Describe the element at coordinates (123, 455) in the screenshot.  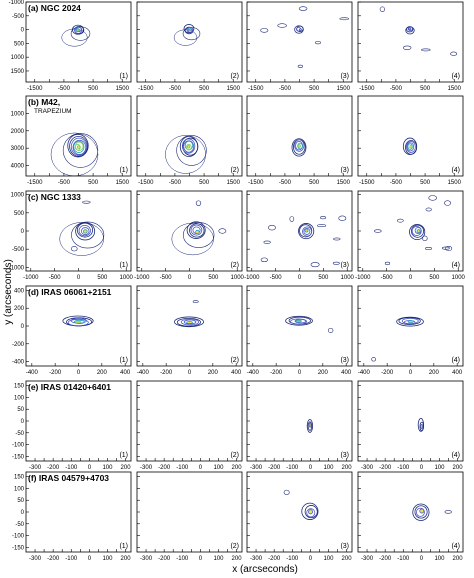
I see `panel-number: (1)` at that location.